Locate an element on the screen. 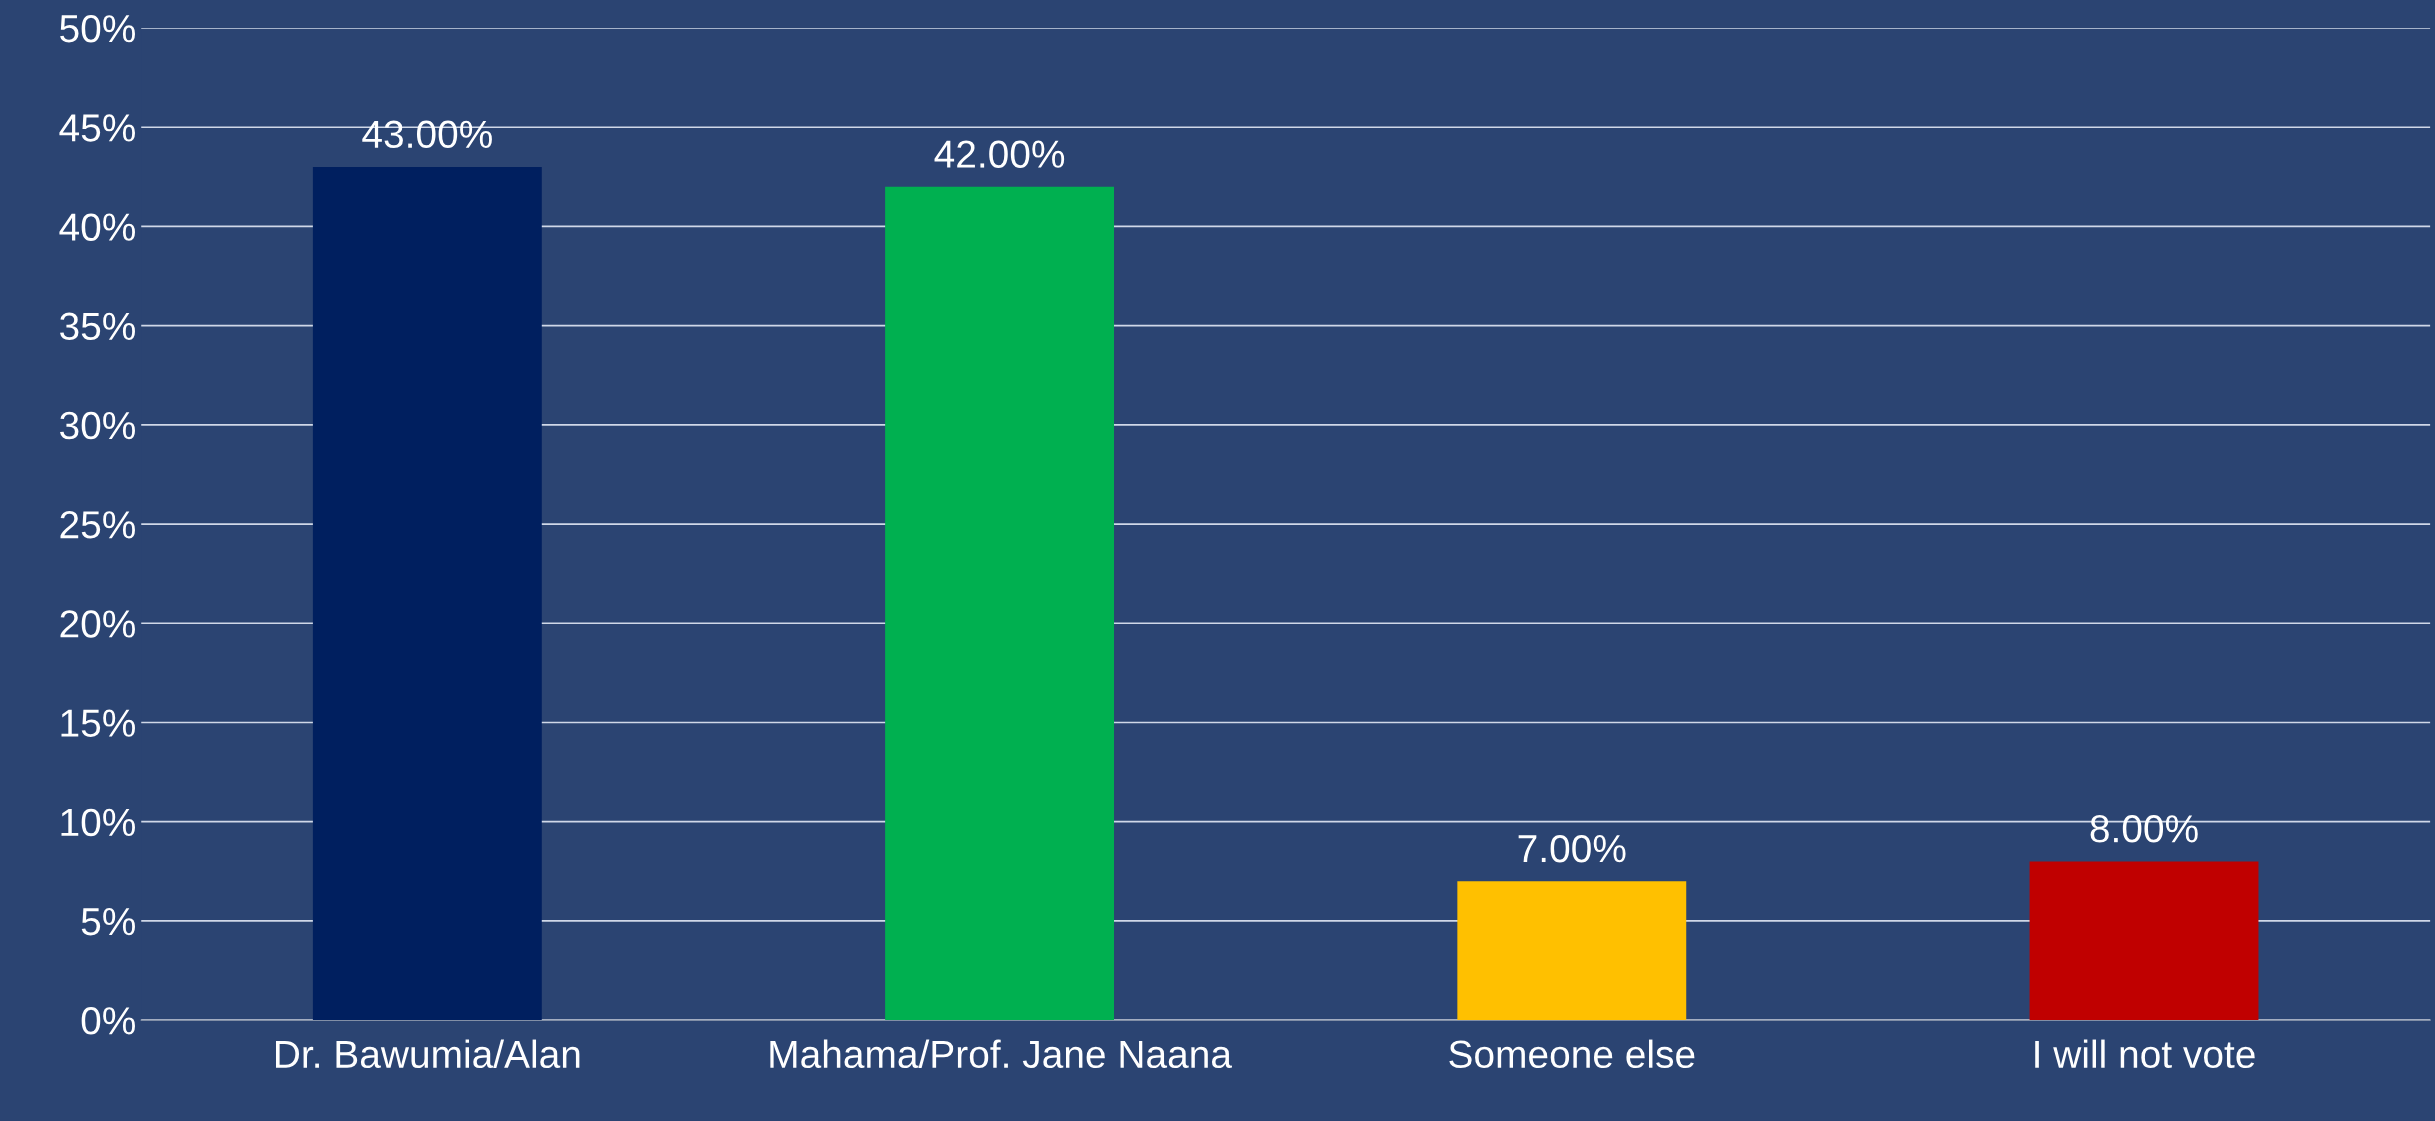 The image size is (2435, 1121). data-label: 42.00% is located at coordinates (999, 154).